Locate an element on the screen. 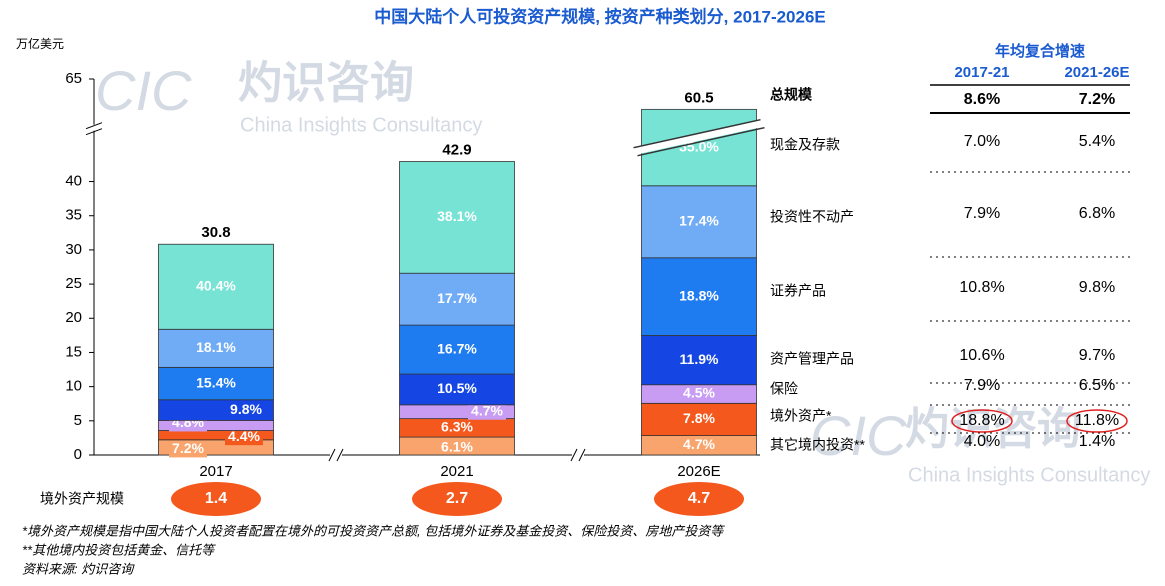  cagr-title: 年均复合增速 is located at coordinates (1040, 51).